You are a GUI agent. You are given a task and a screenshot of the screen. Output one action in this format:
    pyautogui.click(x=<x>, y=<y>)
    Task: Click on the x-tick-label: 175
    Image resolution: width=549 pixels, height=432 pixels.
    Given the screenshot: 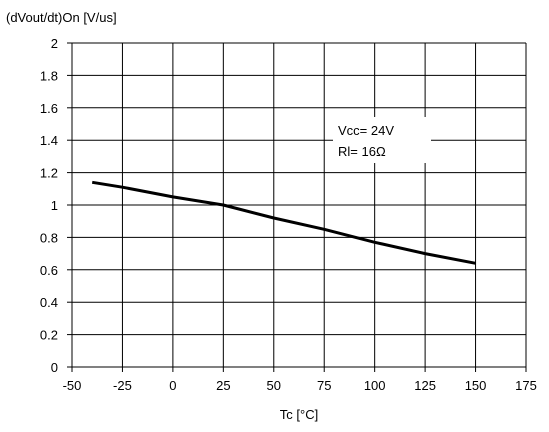 What is the action you would take?
    pyautogui.click(x=526, y=385)
    